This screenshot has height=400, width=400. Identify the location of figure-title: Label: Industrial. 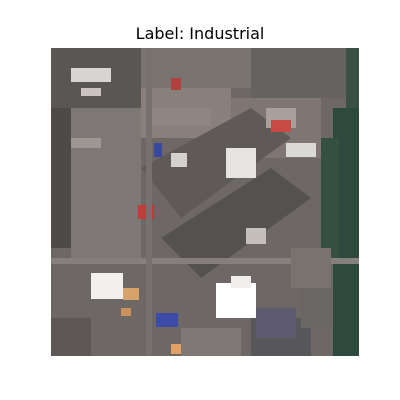
(200, 33).